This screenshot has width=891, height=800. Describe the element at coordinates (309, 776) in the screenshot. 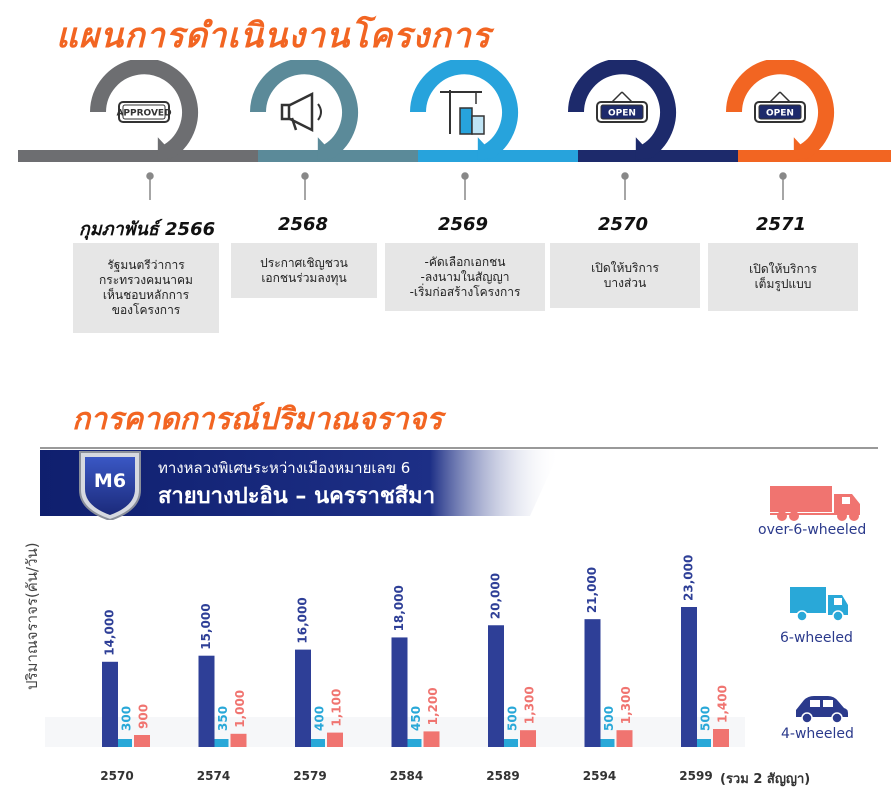

I see `x-tick-2579: 2579` at that location.